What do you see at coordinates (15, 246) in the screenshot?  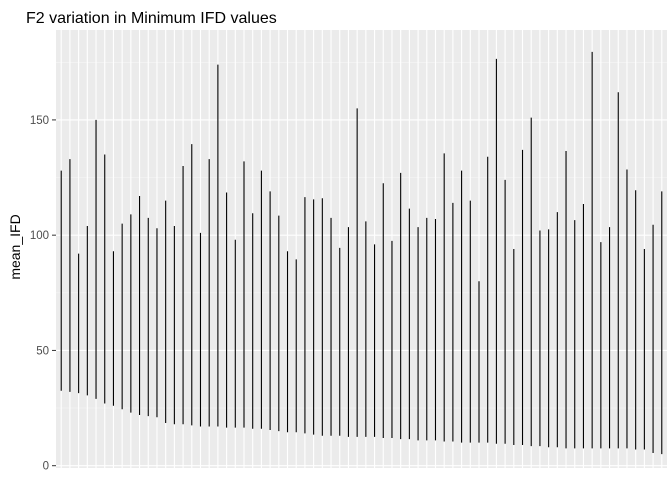 I see `y-axis-title: mean_IFD` at bounding box center [15, 246].